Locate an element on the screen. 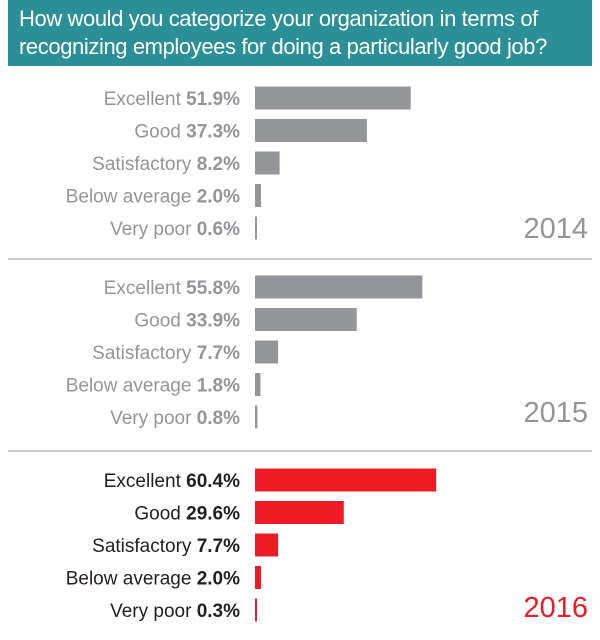 This screenshot has width=600, height=640. bar-label-2015-5: Very poor 0.8% is located at coordinates (175, 418).